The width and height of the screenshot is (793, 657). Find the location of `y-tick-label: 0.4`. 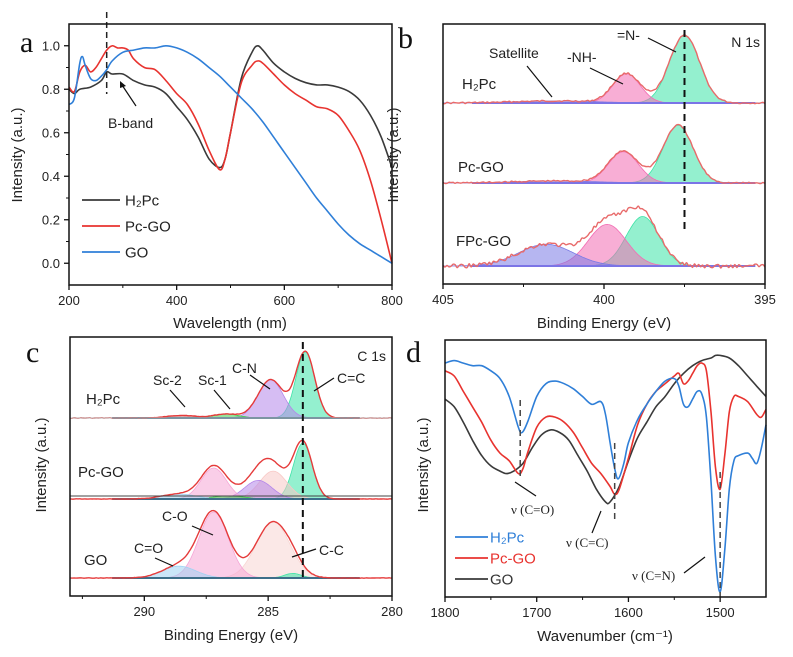

y-tick-label: 0.4 is located at coordinates (51, 176).